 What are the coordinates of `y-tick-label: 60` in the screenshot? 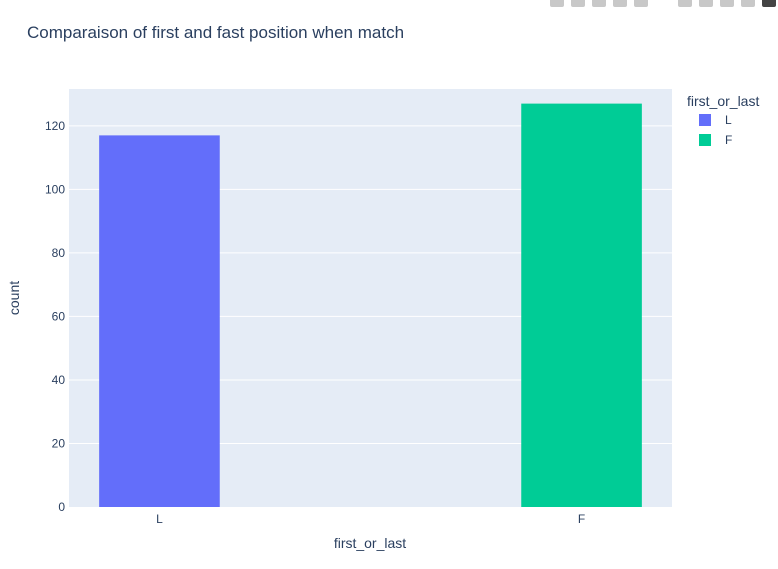 It's located at (59, 316).